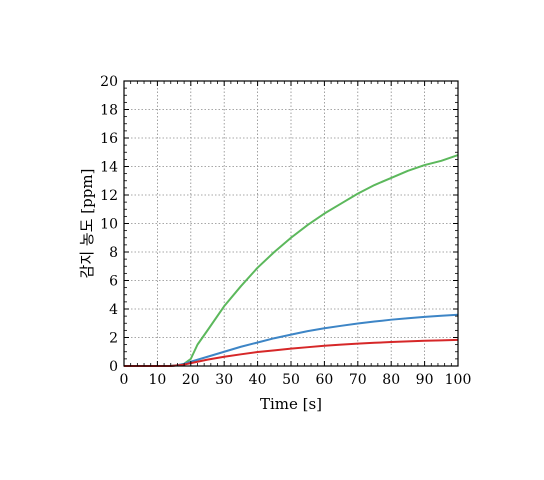  What do you see at coordinates (458, 380) in the screenshot?
I see `x-tick-label: 100` at bounding box center [458, 380].